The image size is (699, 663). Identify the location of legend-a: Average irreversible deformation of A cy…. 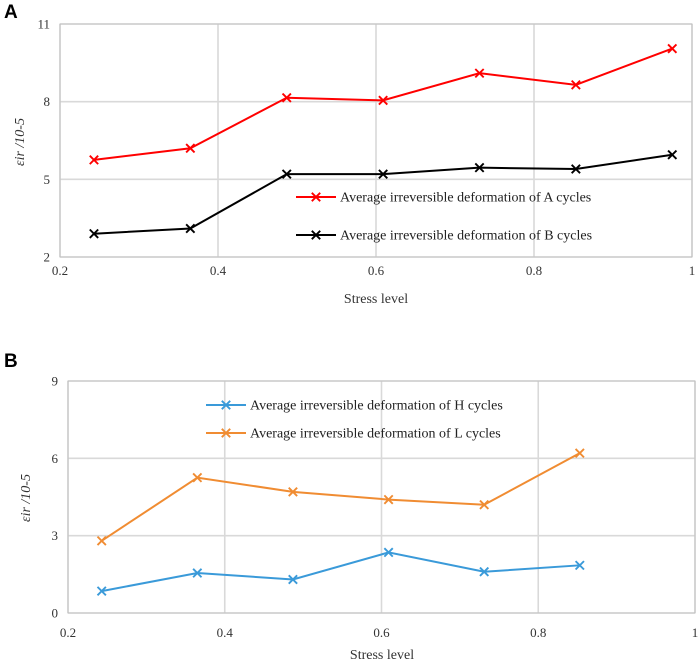
(444, 217).